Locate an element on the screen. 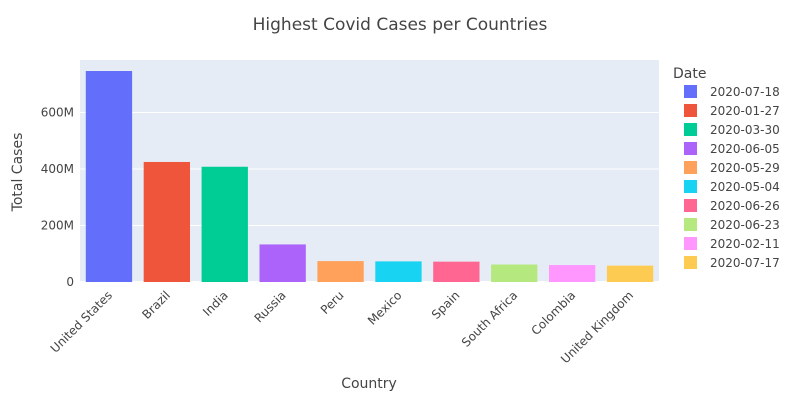  legend-label: 2020-06-23 is located at coordinates (745, 225).